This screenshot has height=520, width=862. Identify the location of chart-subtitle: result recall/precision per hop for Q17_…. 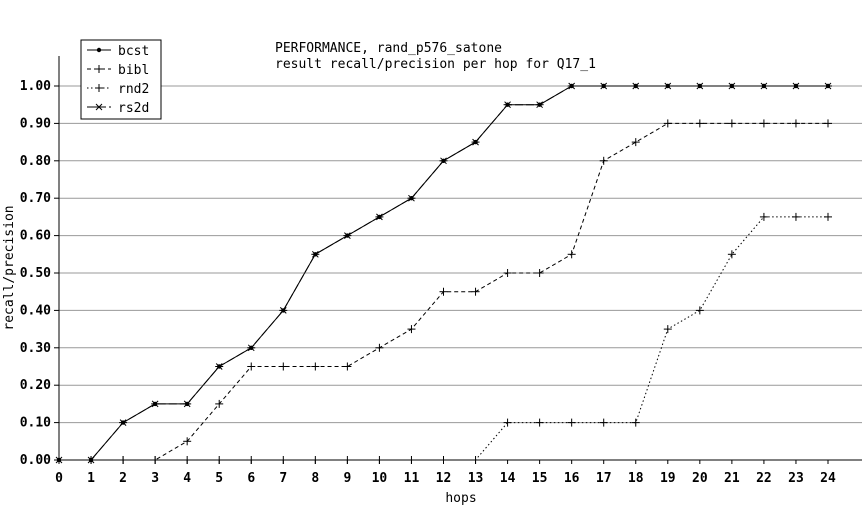
(435, 64).